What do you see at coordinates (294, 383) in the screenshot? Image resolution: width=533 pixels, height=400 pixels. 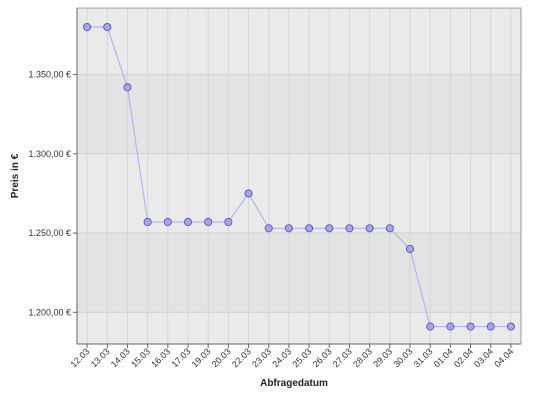 I see `x-axis-title: Abfragedatum` at bounding box center [294, 383].